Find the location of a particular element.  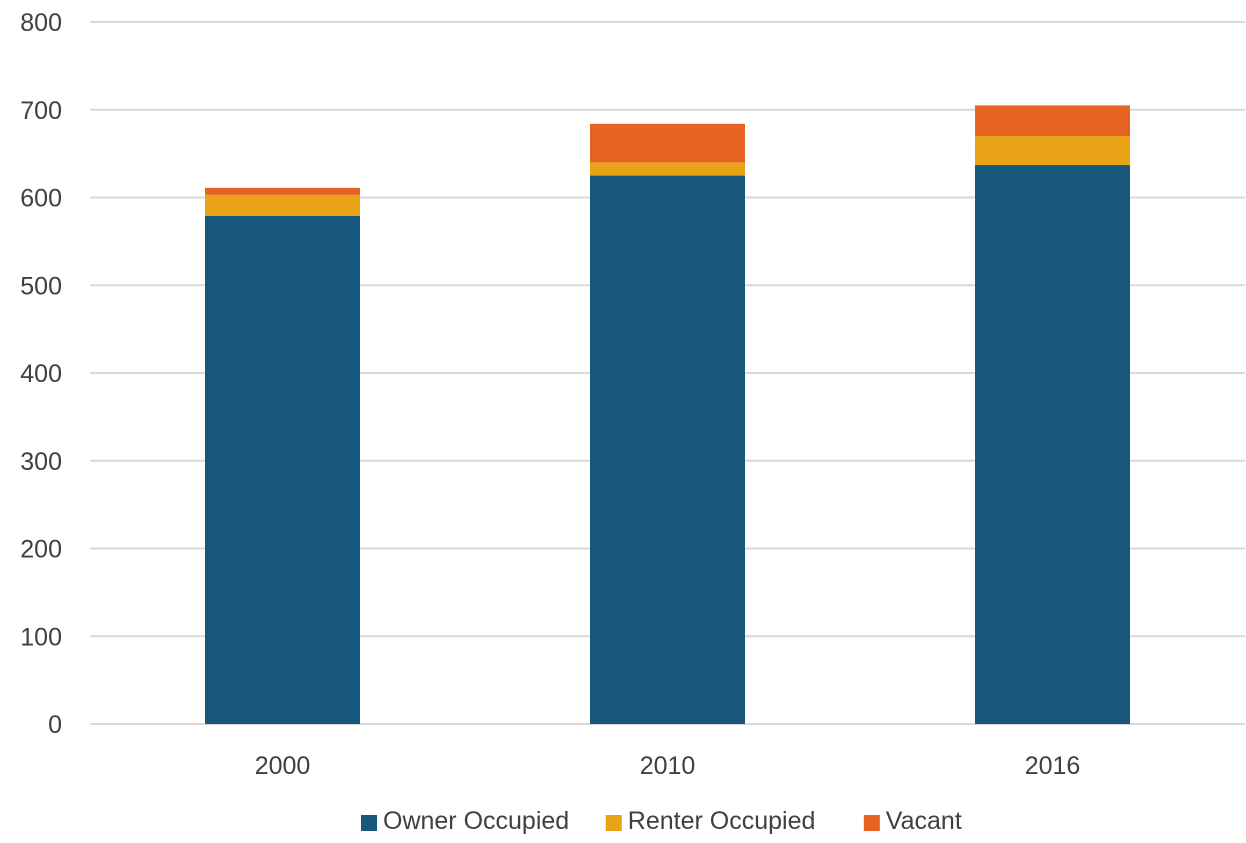

y-tick-label: 500 is located at coordinates (41, 286).